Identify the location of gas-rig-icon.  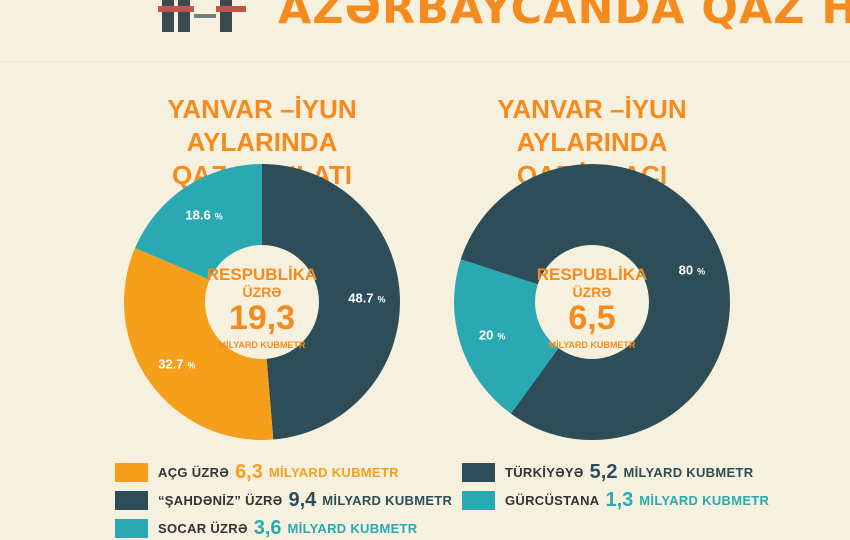
(202, 16).